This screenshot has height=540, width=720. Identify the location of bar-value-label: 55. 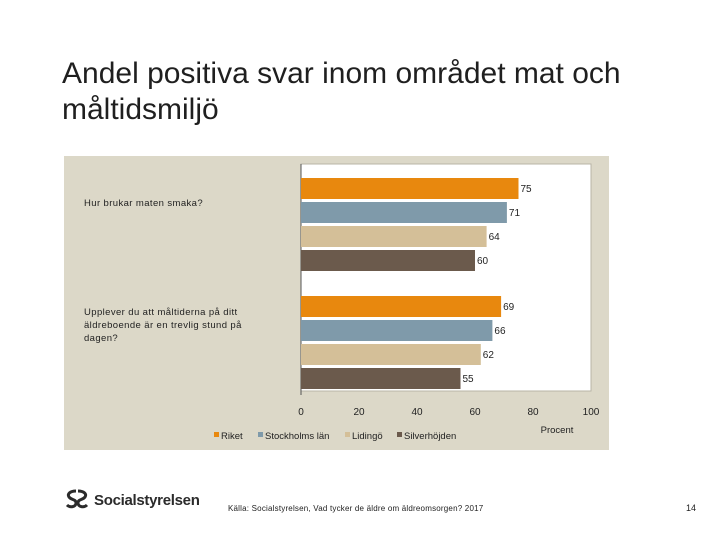
(469, 379).